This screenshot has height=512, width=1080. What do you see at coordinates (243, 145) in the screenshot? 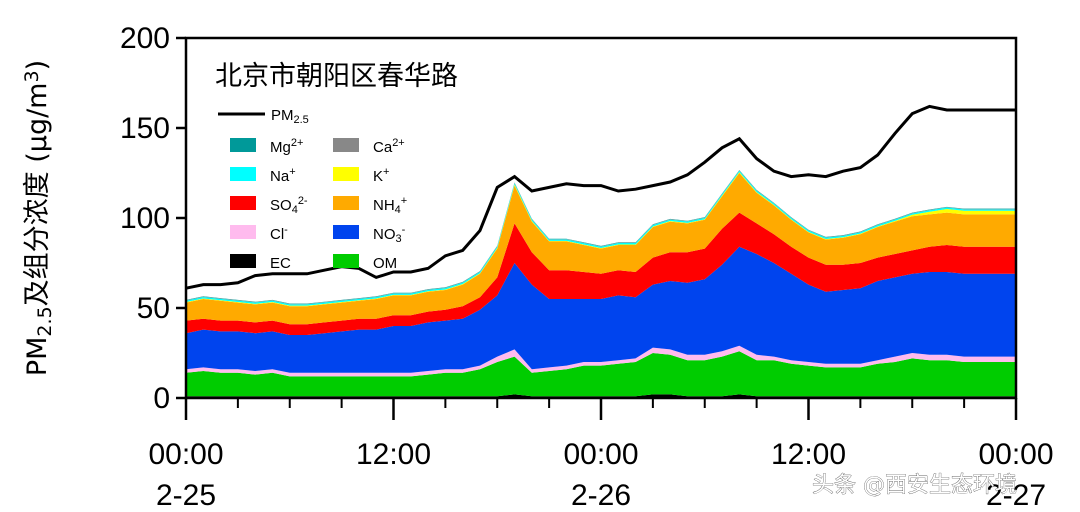
I see `legend-swatch-mg` at bounding box center [243, 145].